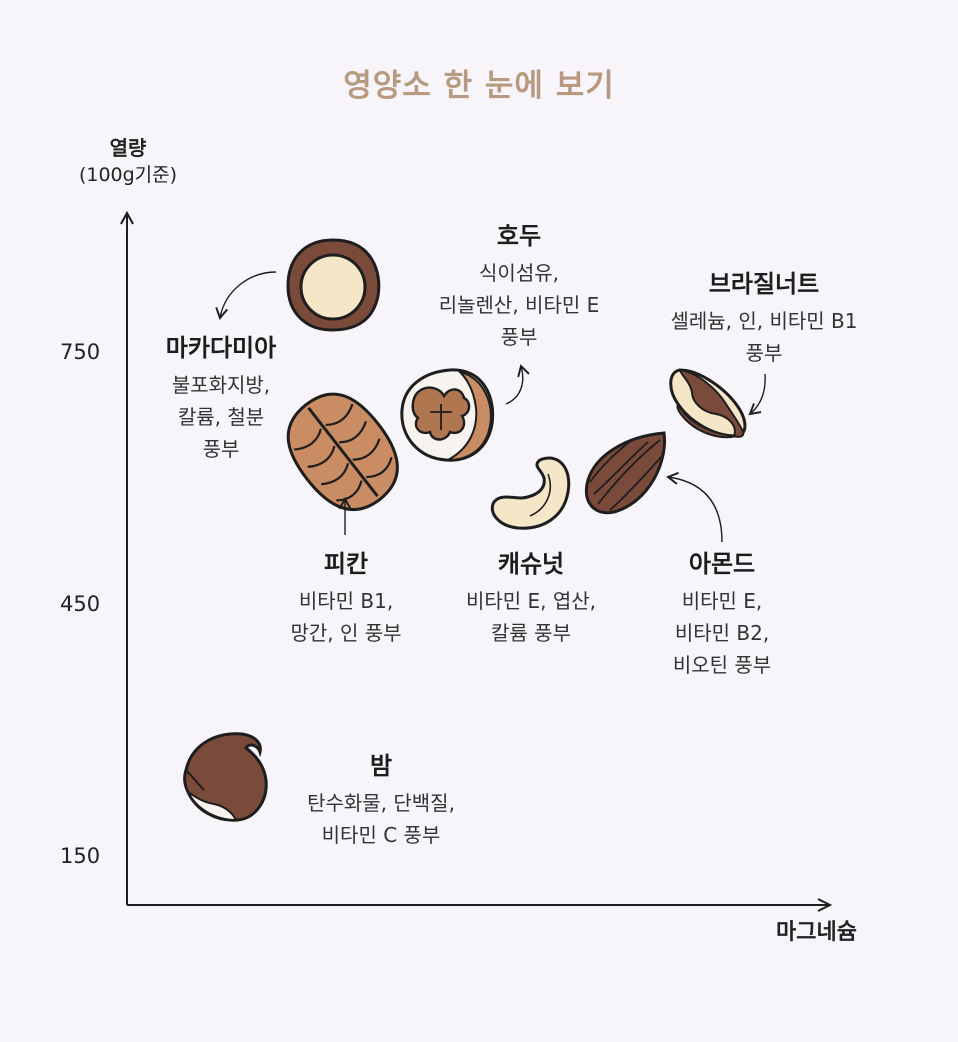 The height and width of the screenshot is (1042, 958). I want to click on almond-icon, so click(626, 473).